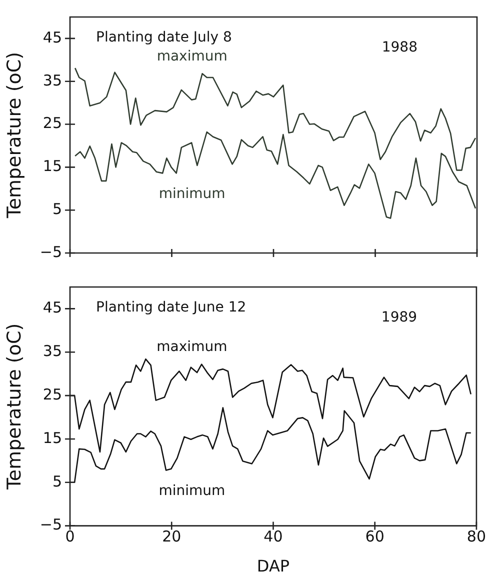 This screenshot has height=581, width=489. Describe the element at coordinates (476, 537) in the screenshot. I see `x-tick-label: 80` at that location.